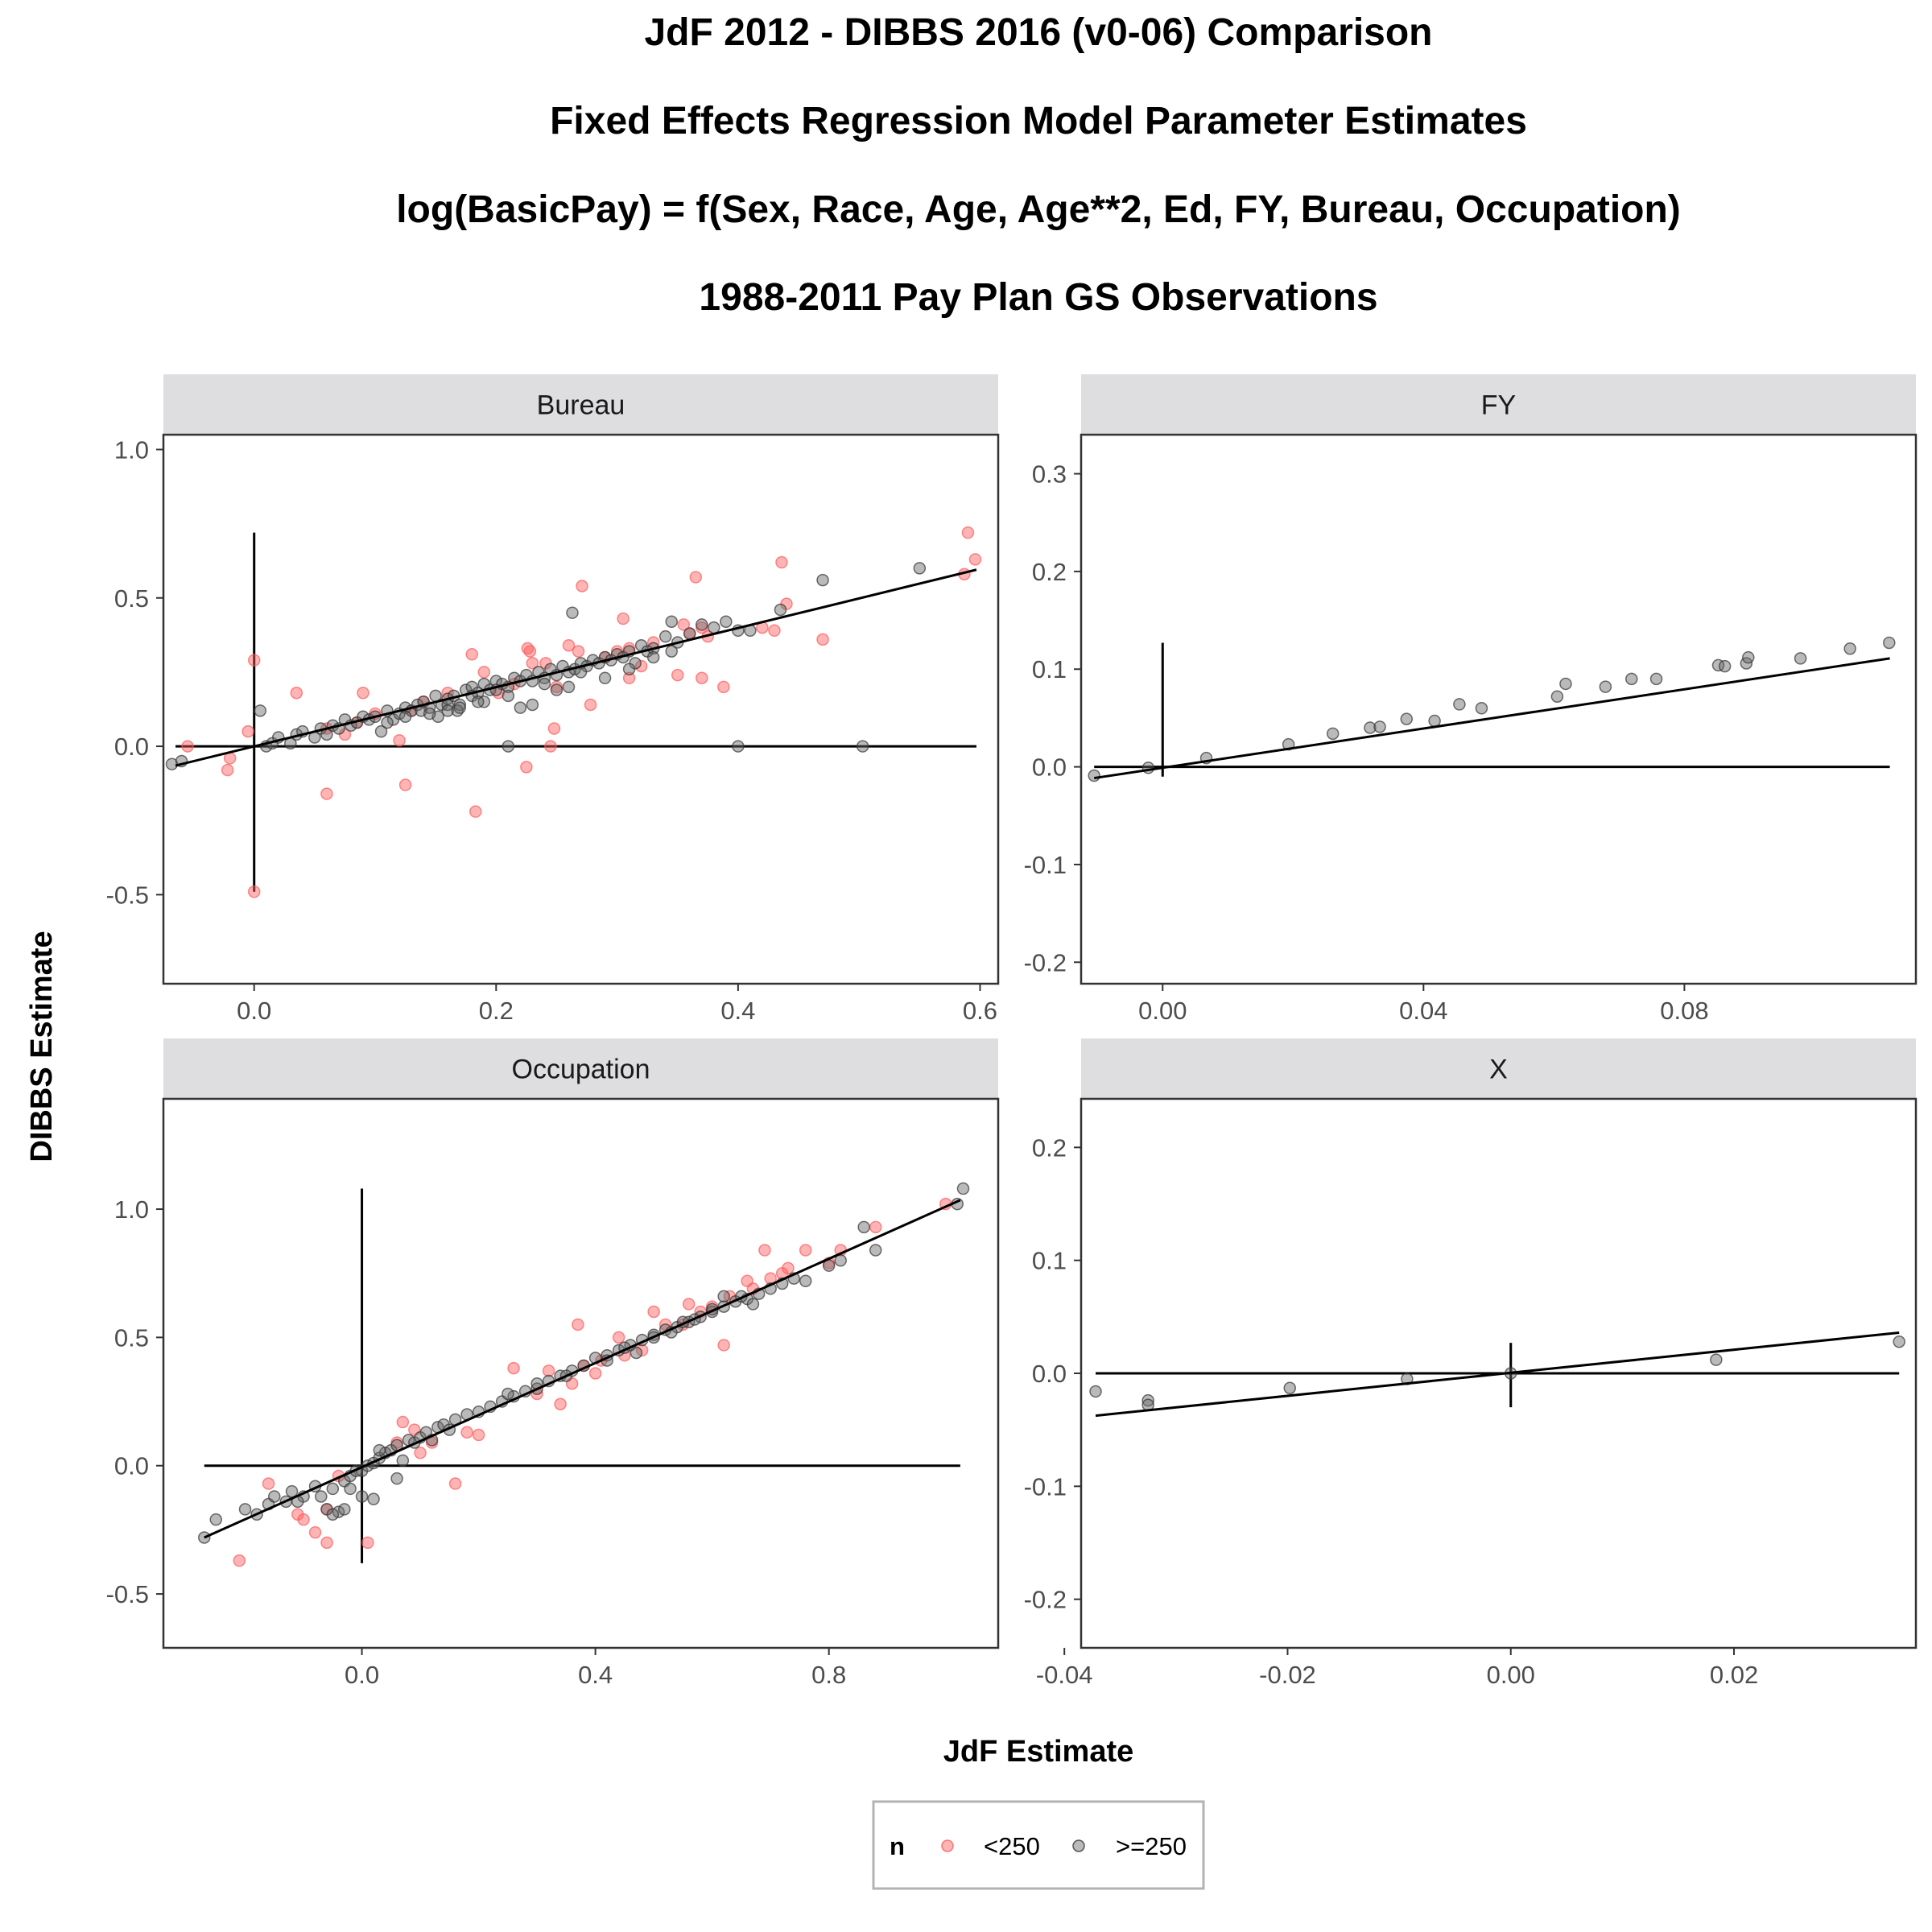 This screenshot has height=1932, width=1932. What do you see at coordinates (131, 598) in the screenshot?
I see `y-tick-label: 0.5` at bounding box center [131, 598].